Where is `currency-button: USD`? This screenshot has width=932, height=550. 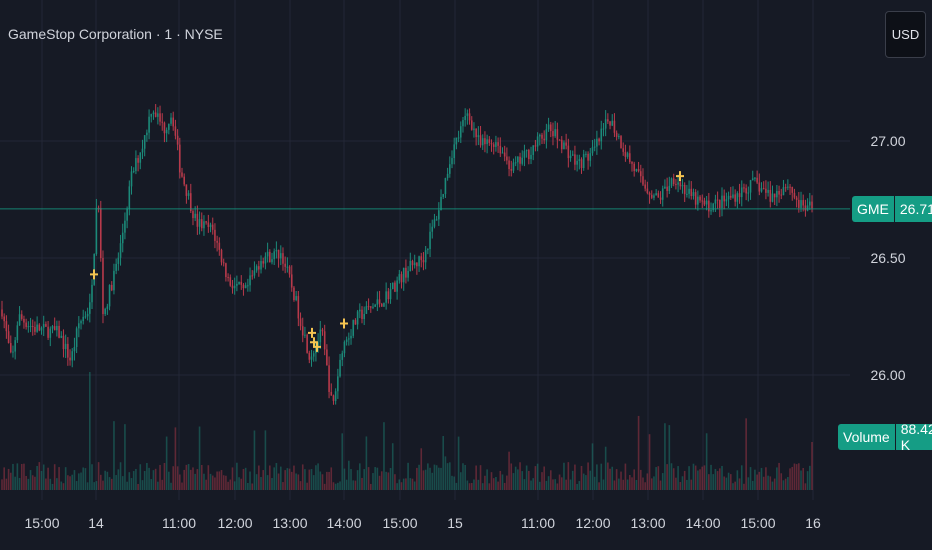
currency-button: USD is located at coordinates (905, 34).